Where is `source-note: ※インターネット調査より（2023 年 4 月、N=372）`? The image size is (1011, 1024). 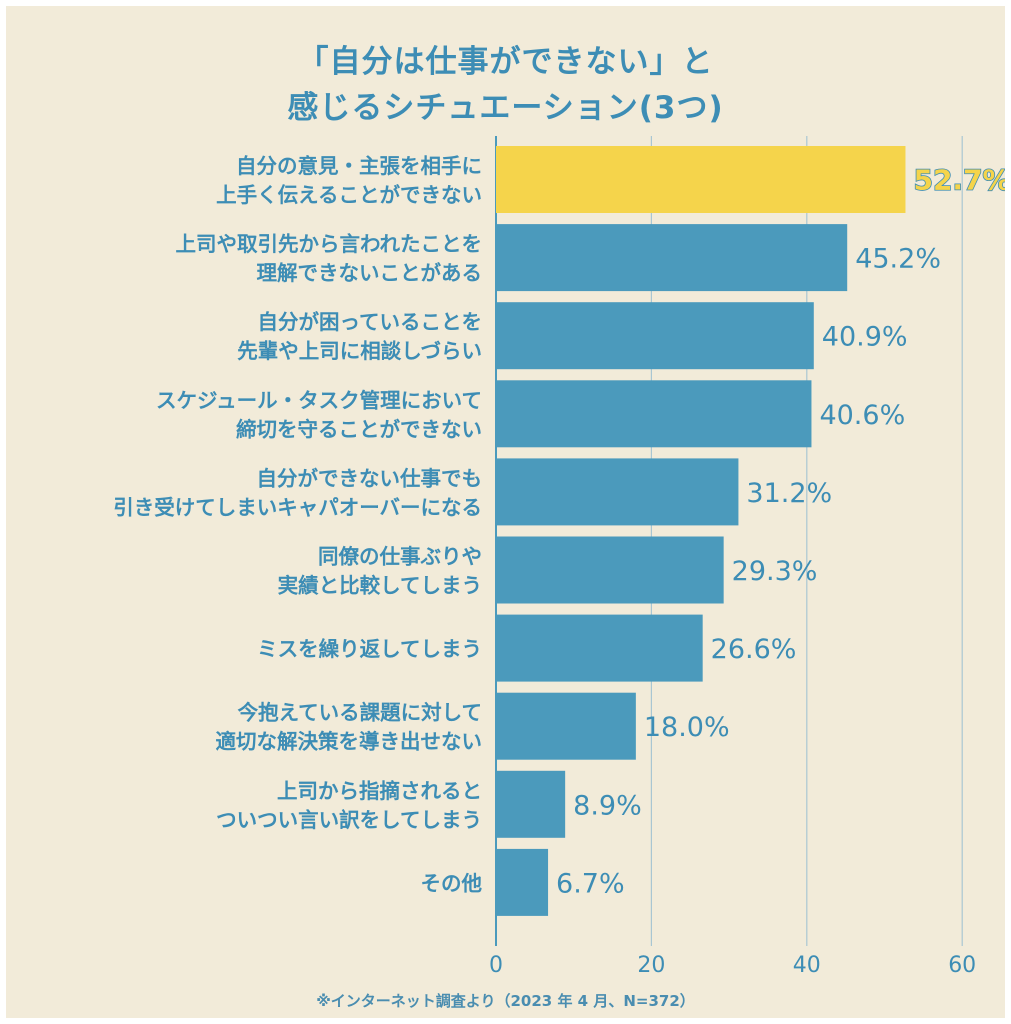
source-note: ※インターネット調査より（2023 年 4 月、N=372） is located at coordinates (505, 1001).